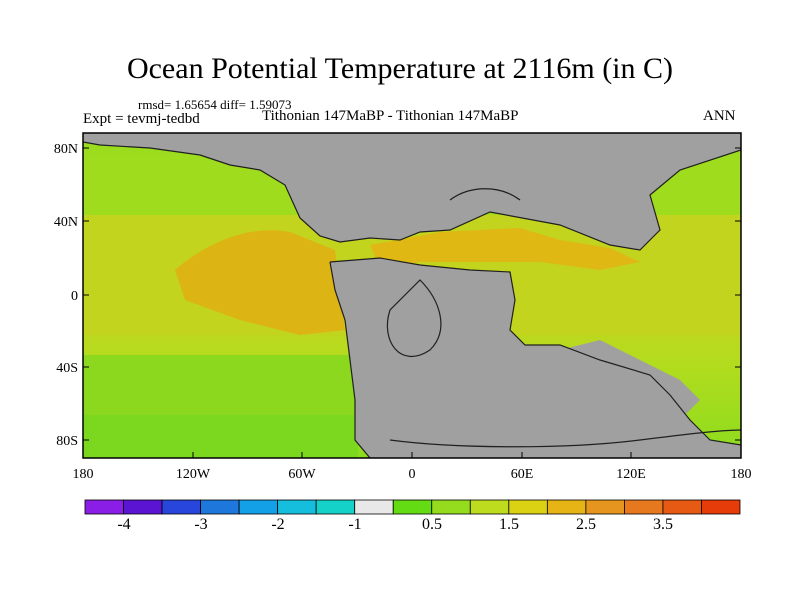 Image resolution: width=800 pixels, height=600 pixels. I want to click on lat-label-40n: 40N, so click(66, 222).